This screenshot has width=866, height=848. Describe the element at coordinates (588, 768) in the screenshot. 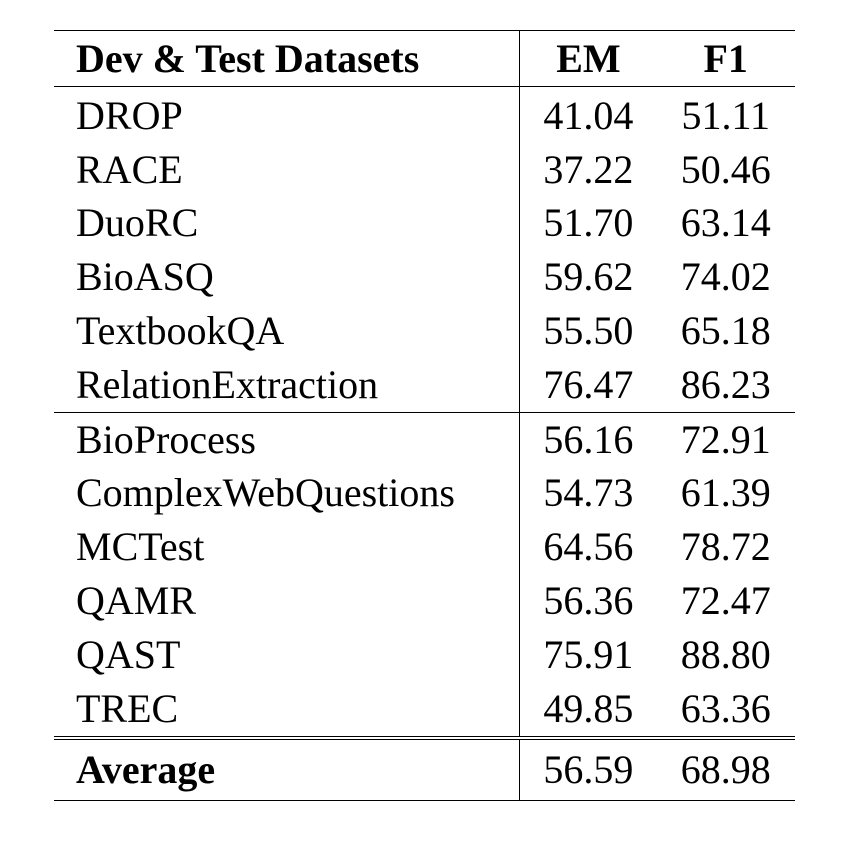

I see `average-em-value: 56.59` at that location.